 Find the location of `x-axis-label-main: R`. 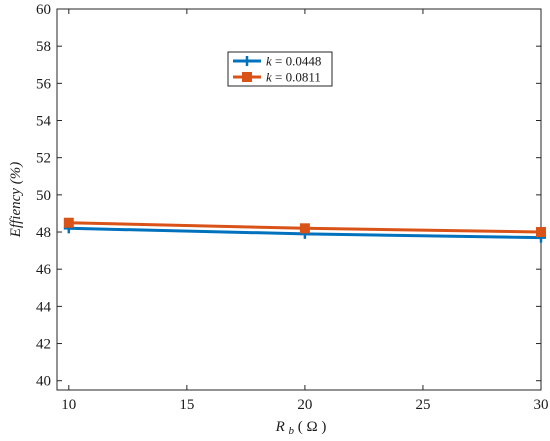

x-axis-label-main: R is located at coordinates (280, 427).